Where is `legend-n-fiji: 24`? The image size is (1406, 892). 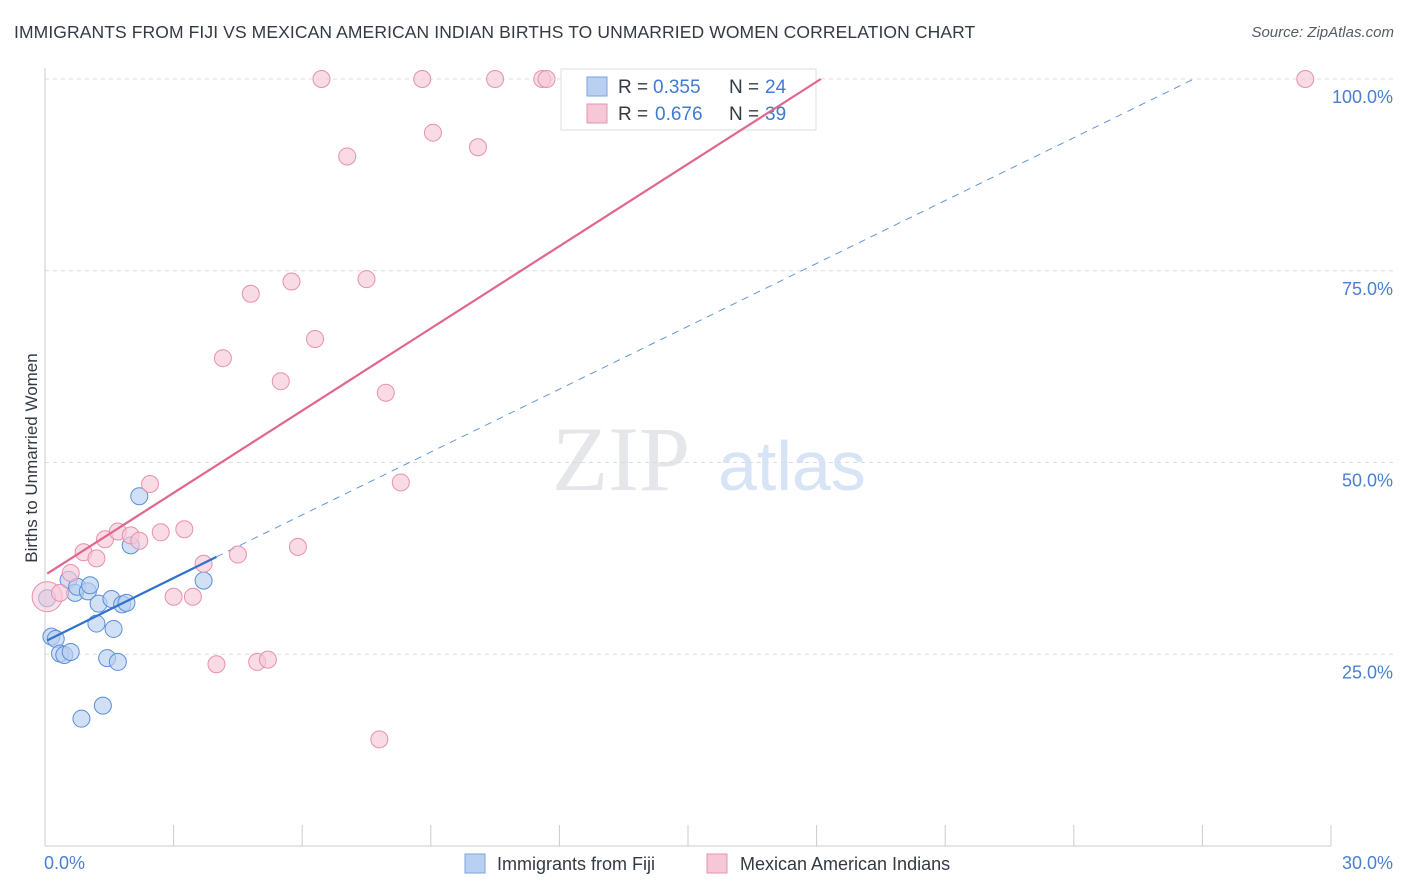
legend-n-fiji: 24 is located at coordinates (776, 87).